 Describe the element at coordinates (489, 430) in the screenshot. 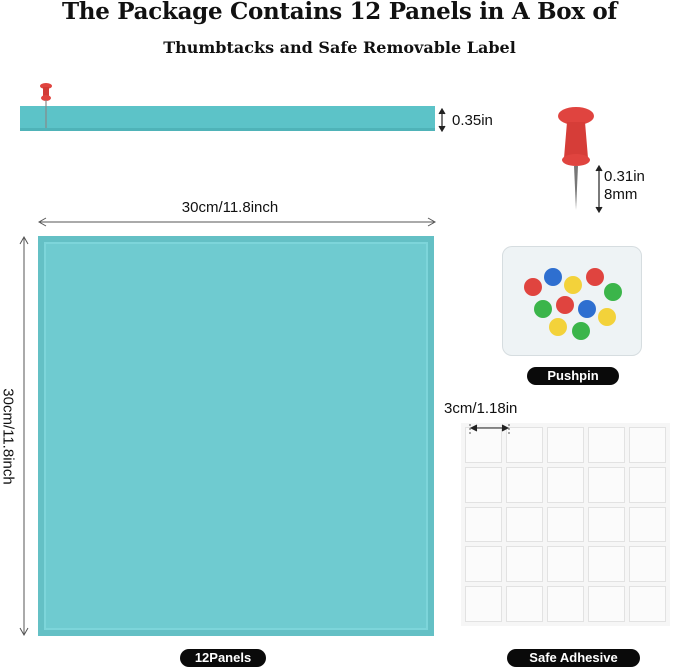

I see `adhesive-size-arrow-icon` at that location.